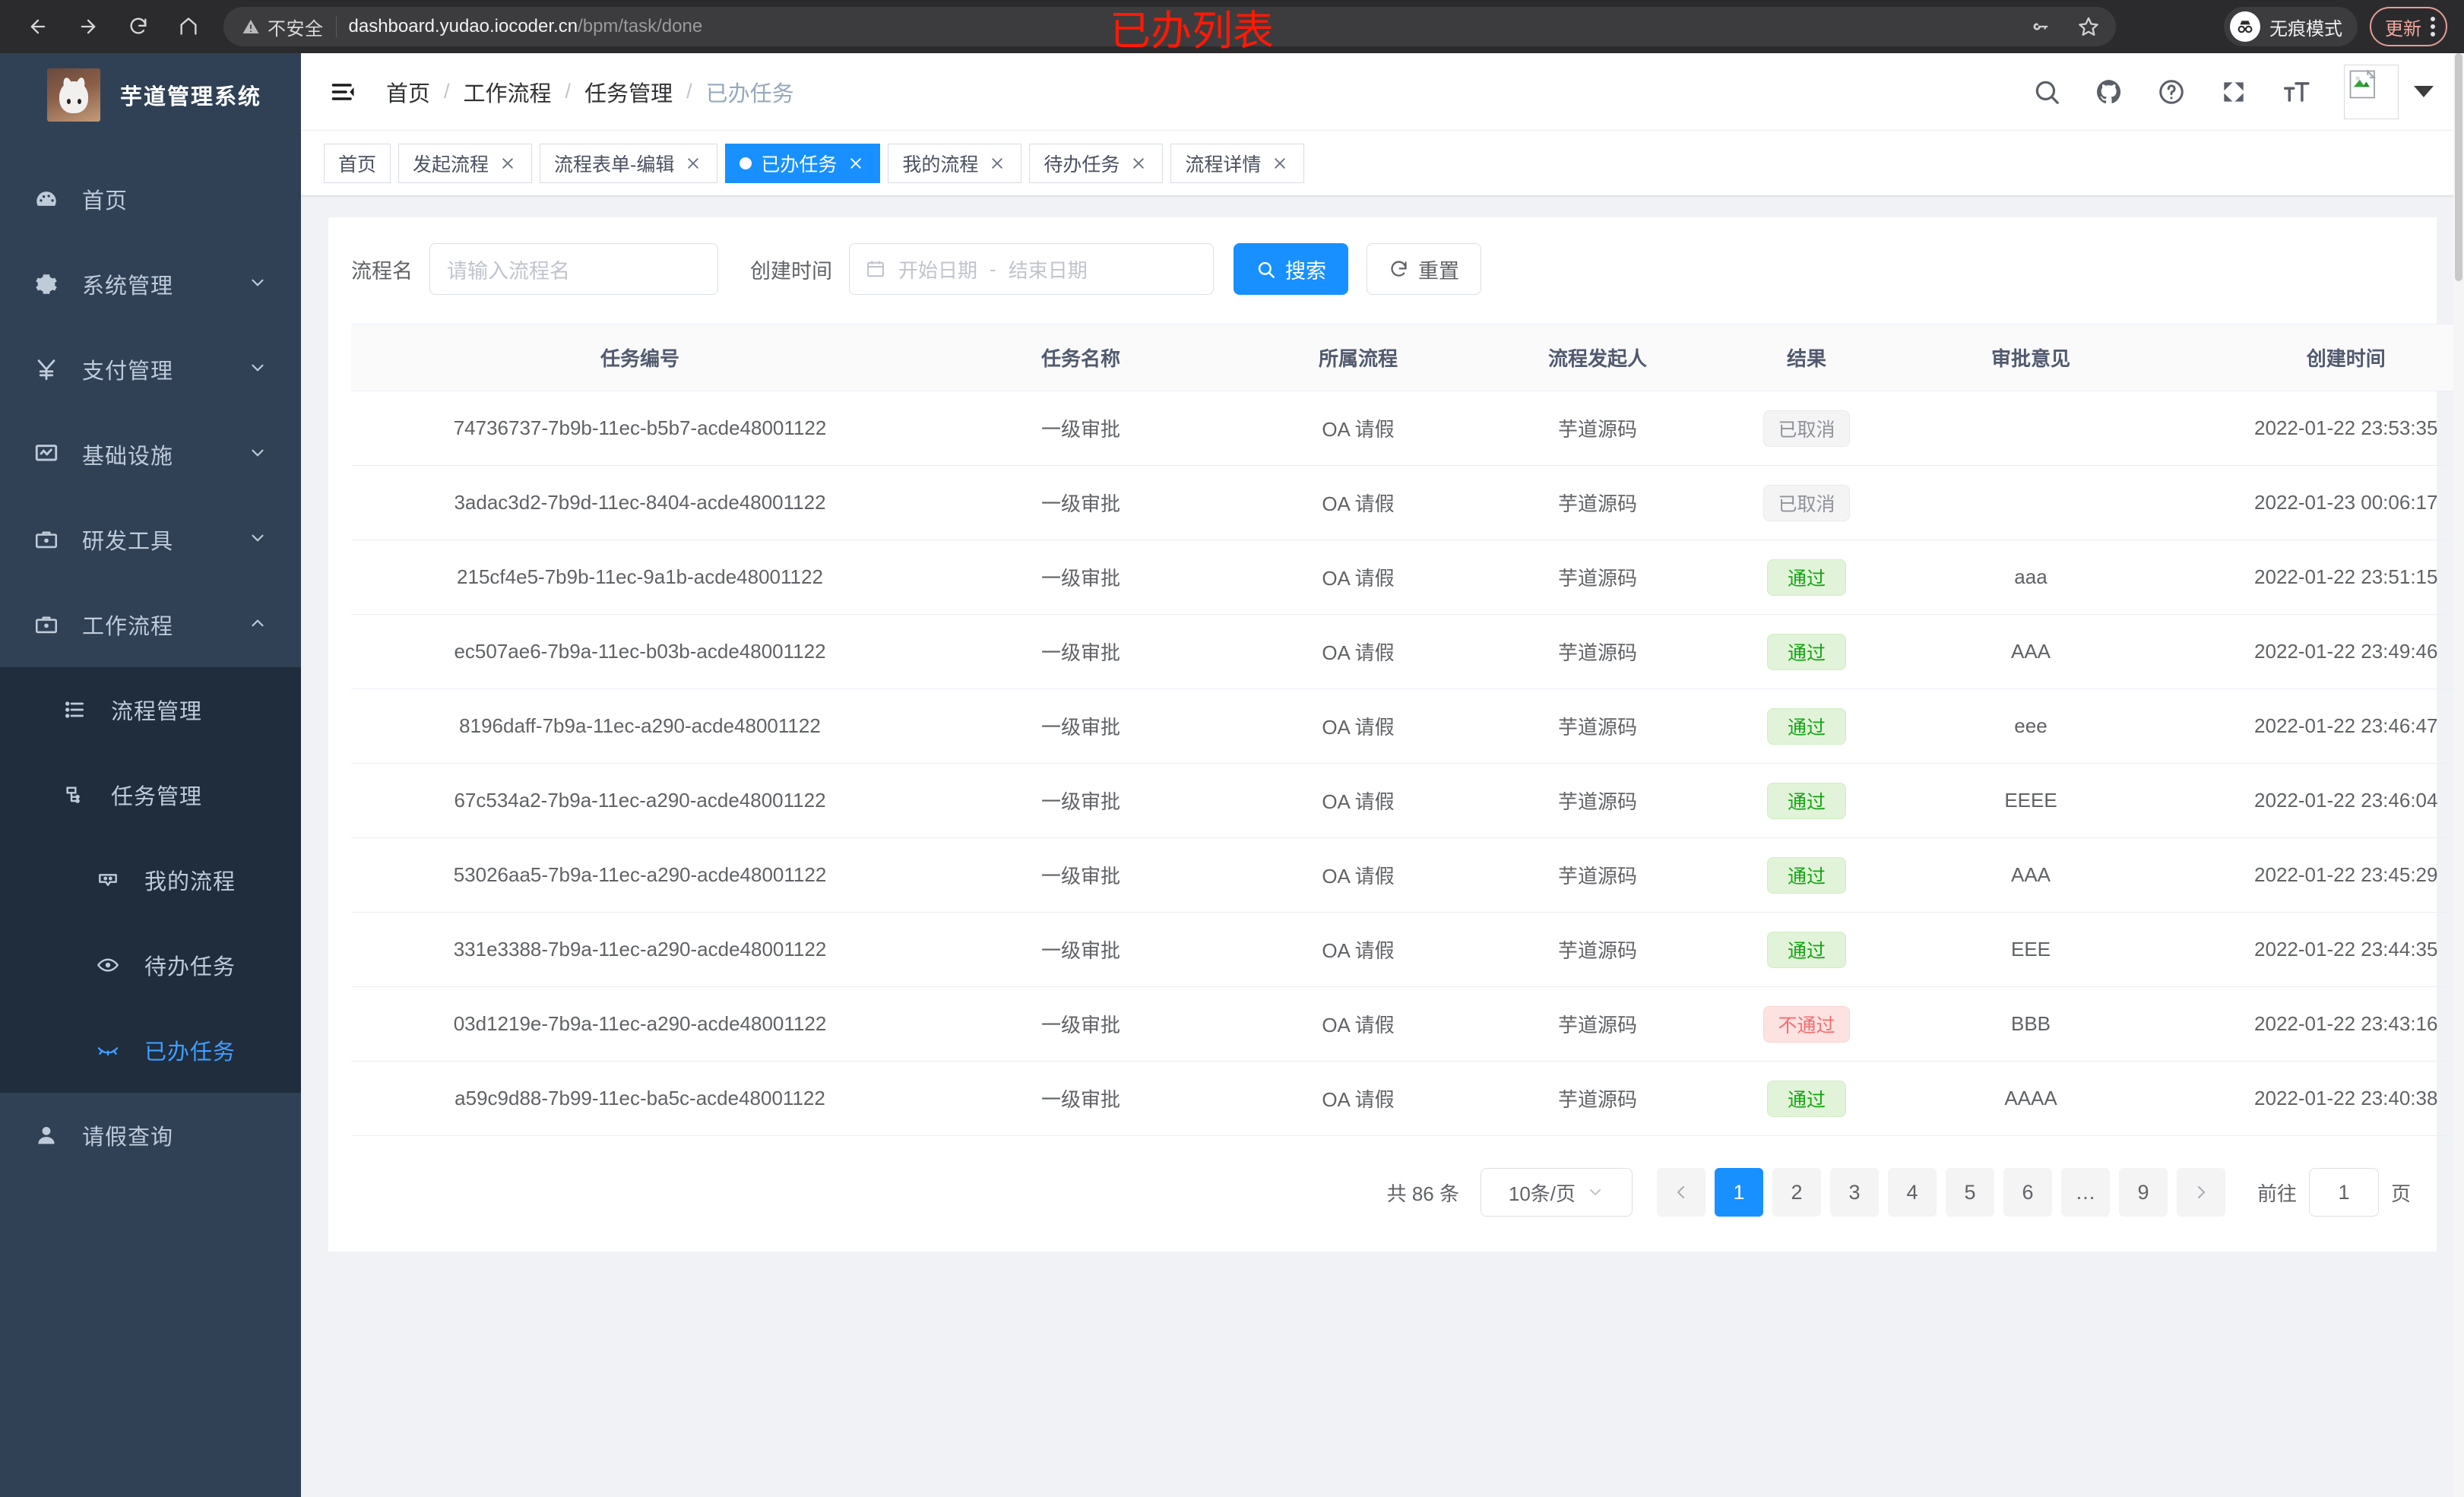 The image size is (2464, 1497). Describe the element at coordinates (507, 93) in the screenshot. I see `breadcrumb-item-1: 工作流程` at that location.